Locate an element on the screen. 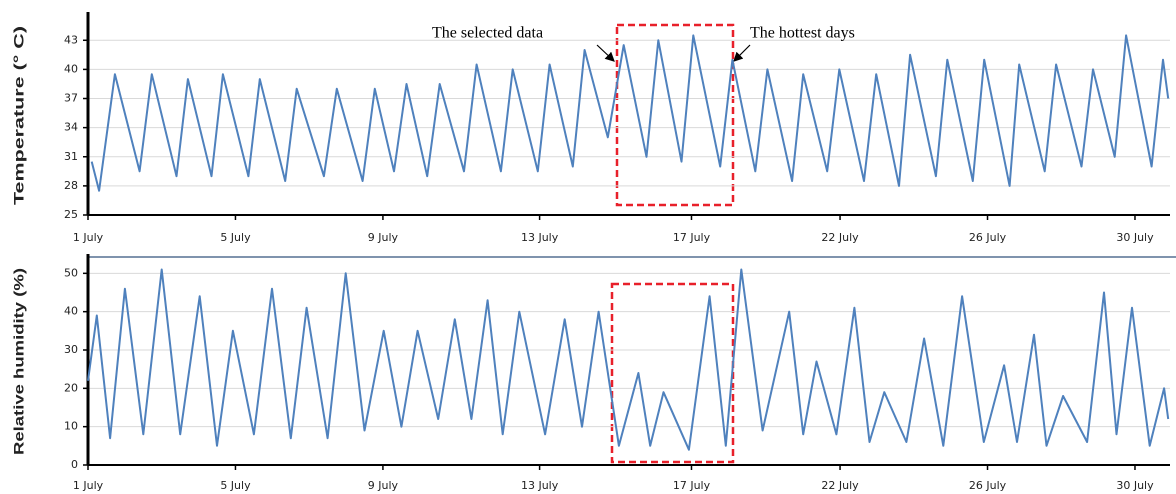 This screenshot has height=494, width=1176. y-tick-label: 20 is located at coordinates (71, 387).